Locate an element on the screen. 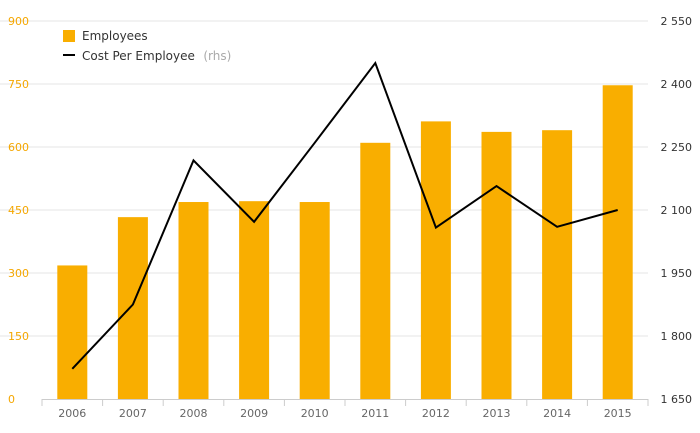  x-tick-label: 2008 is located at coordinates (194, 413).